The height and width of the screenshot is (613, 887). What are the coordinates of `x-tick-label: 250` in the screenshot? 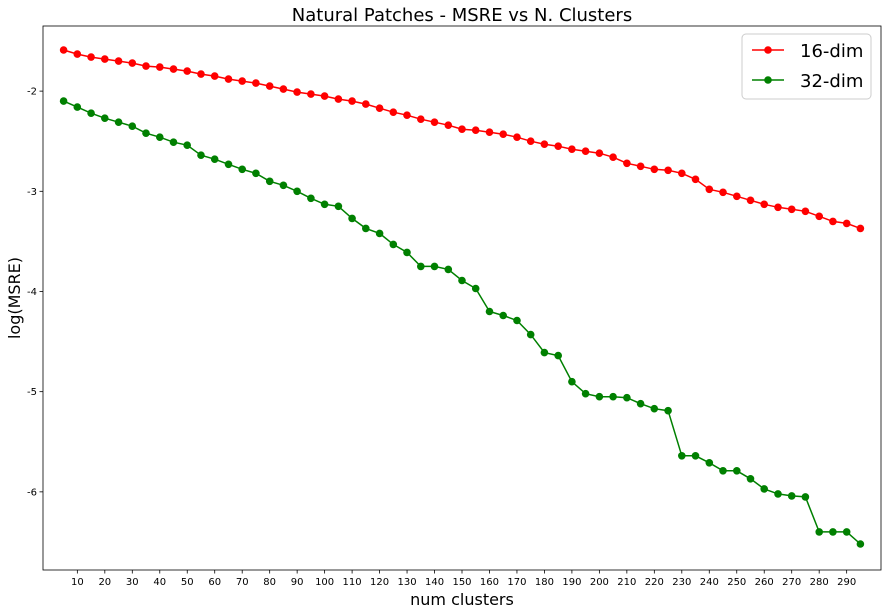 It's located at (736, 582).